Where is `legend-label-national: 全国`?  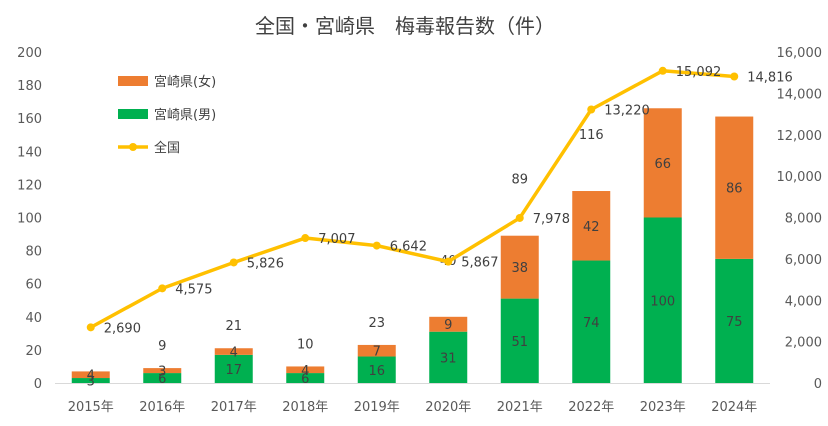 legend-label-national: 全国 is located at coordinates (167, 148).